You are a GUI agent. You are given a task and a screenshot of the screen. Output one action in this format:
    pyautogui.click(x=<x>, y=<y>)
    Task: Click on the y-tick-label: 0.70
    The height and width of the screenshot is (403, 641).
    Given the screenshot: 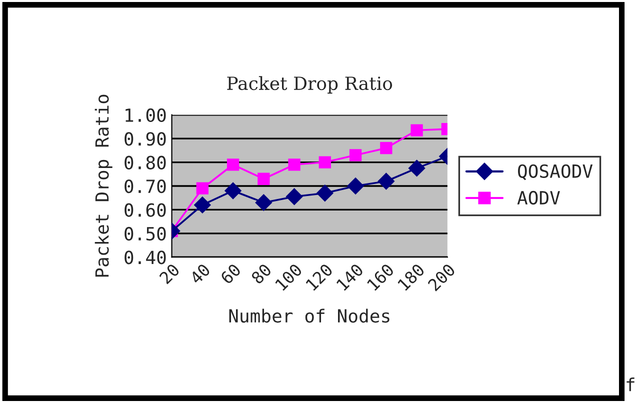 What is the action you would take?
    pyautogui.click(x=145, y=186)
    